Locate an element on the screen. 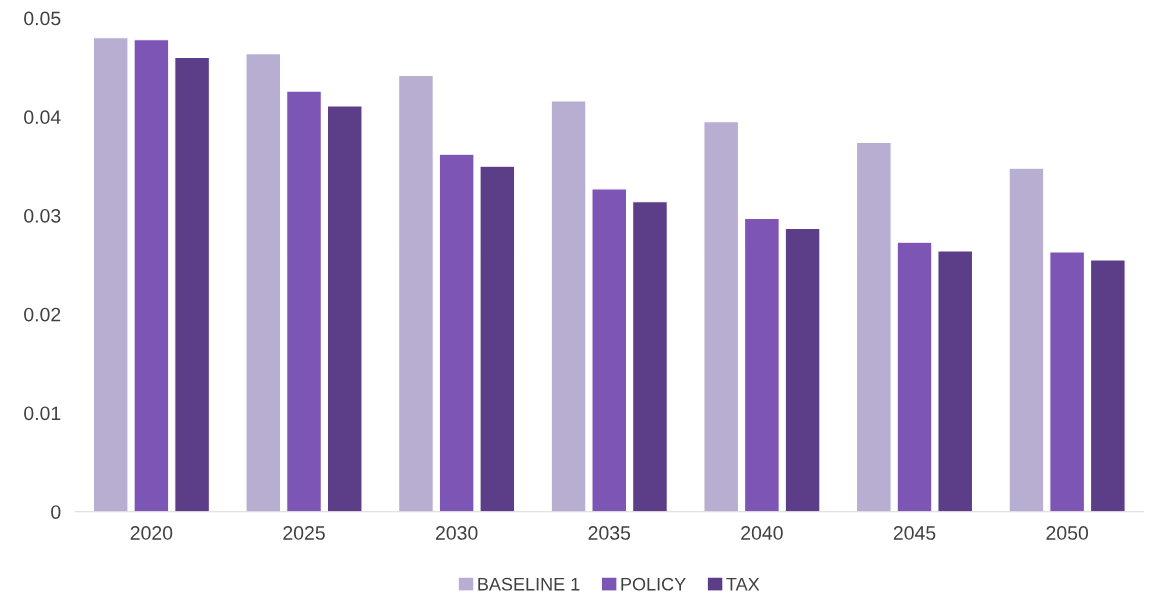 The width and height of the screenshot is (1155, 602). legend-label: TAX is located at coordinates (743, 584).